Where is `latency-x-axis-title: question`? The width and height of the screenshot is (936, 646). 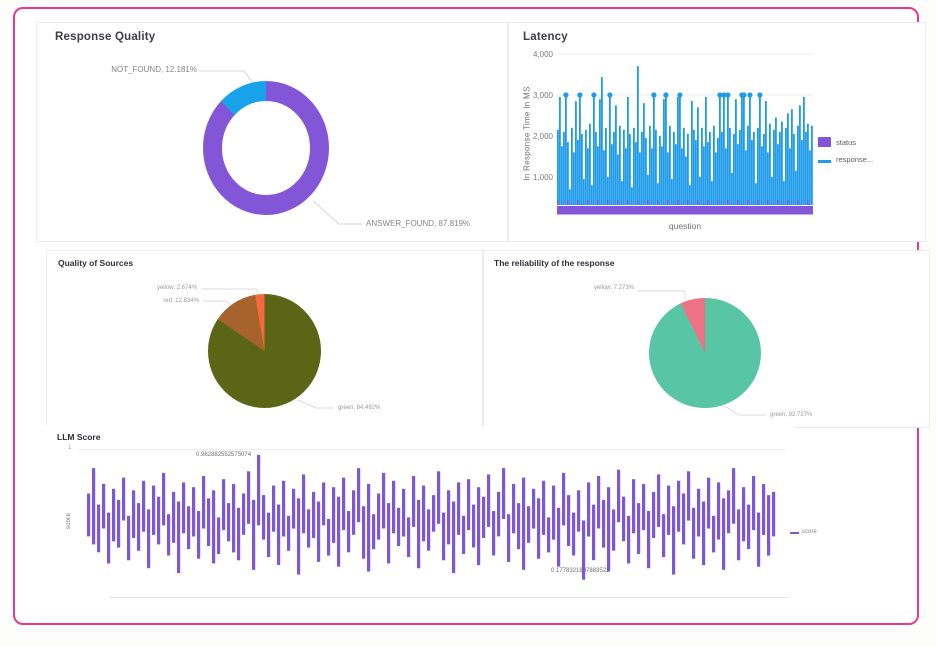
latency-x-axis-title: question is located at coordinates (685, 226).